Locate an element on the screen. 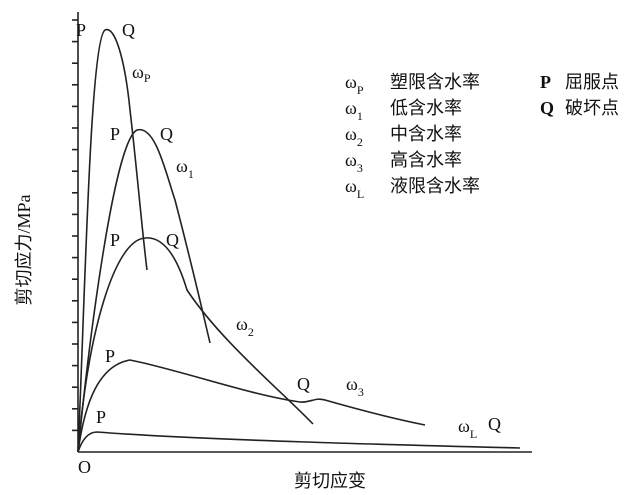 This screenshot has height=495, width=633. legend-symbol: Q is located at coordinates (547, 108).